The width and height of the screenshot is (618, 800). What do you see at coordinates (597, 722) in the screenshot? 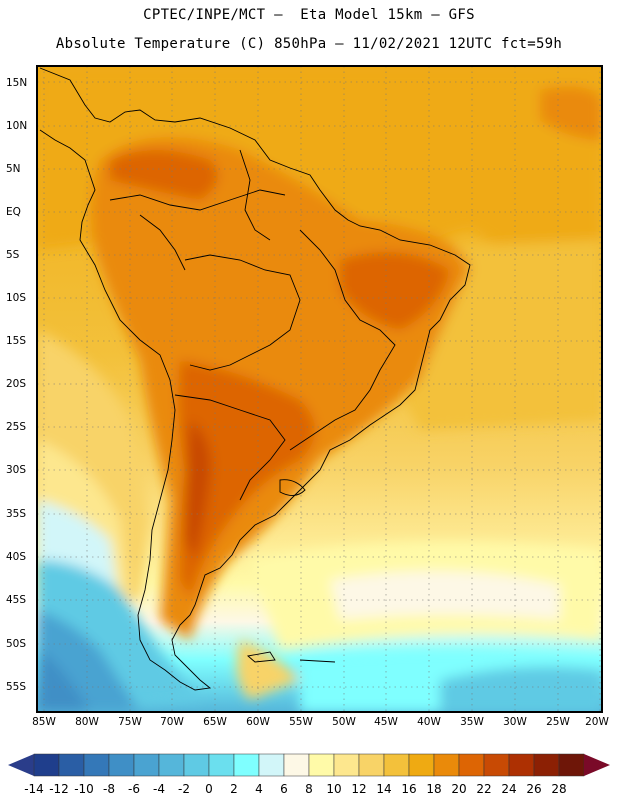
I see `lon-label-20w: 20W` at bounding box center [597, 722].